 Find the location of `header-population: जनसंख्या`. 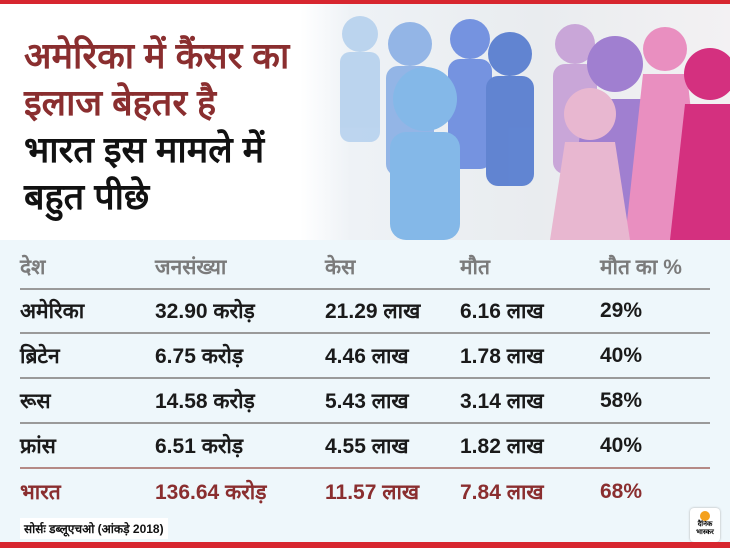

header-population: जनसंख्या is located at coordinates (191, 267).